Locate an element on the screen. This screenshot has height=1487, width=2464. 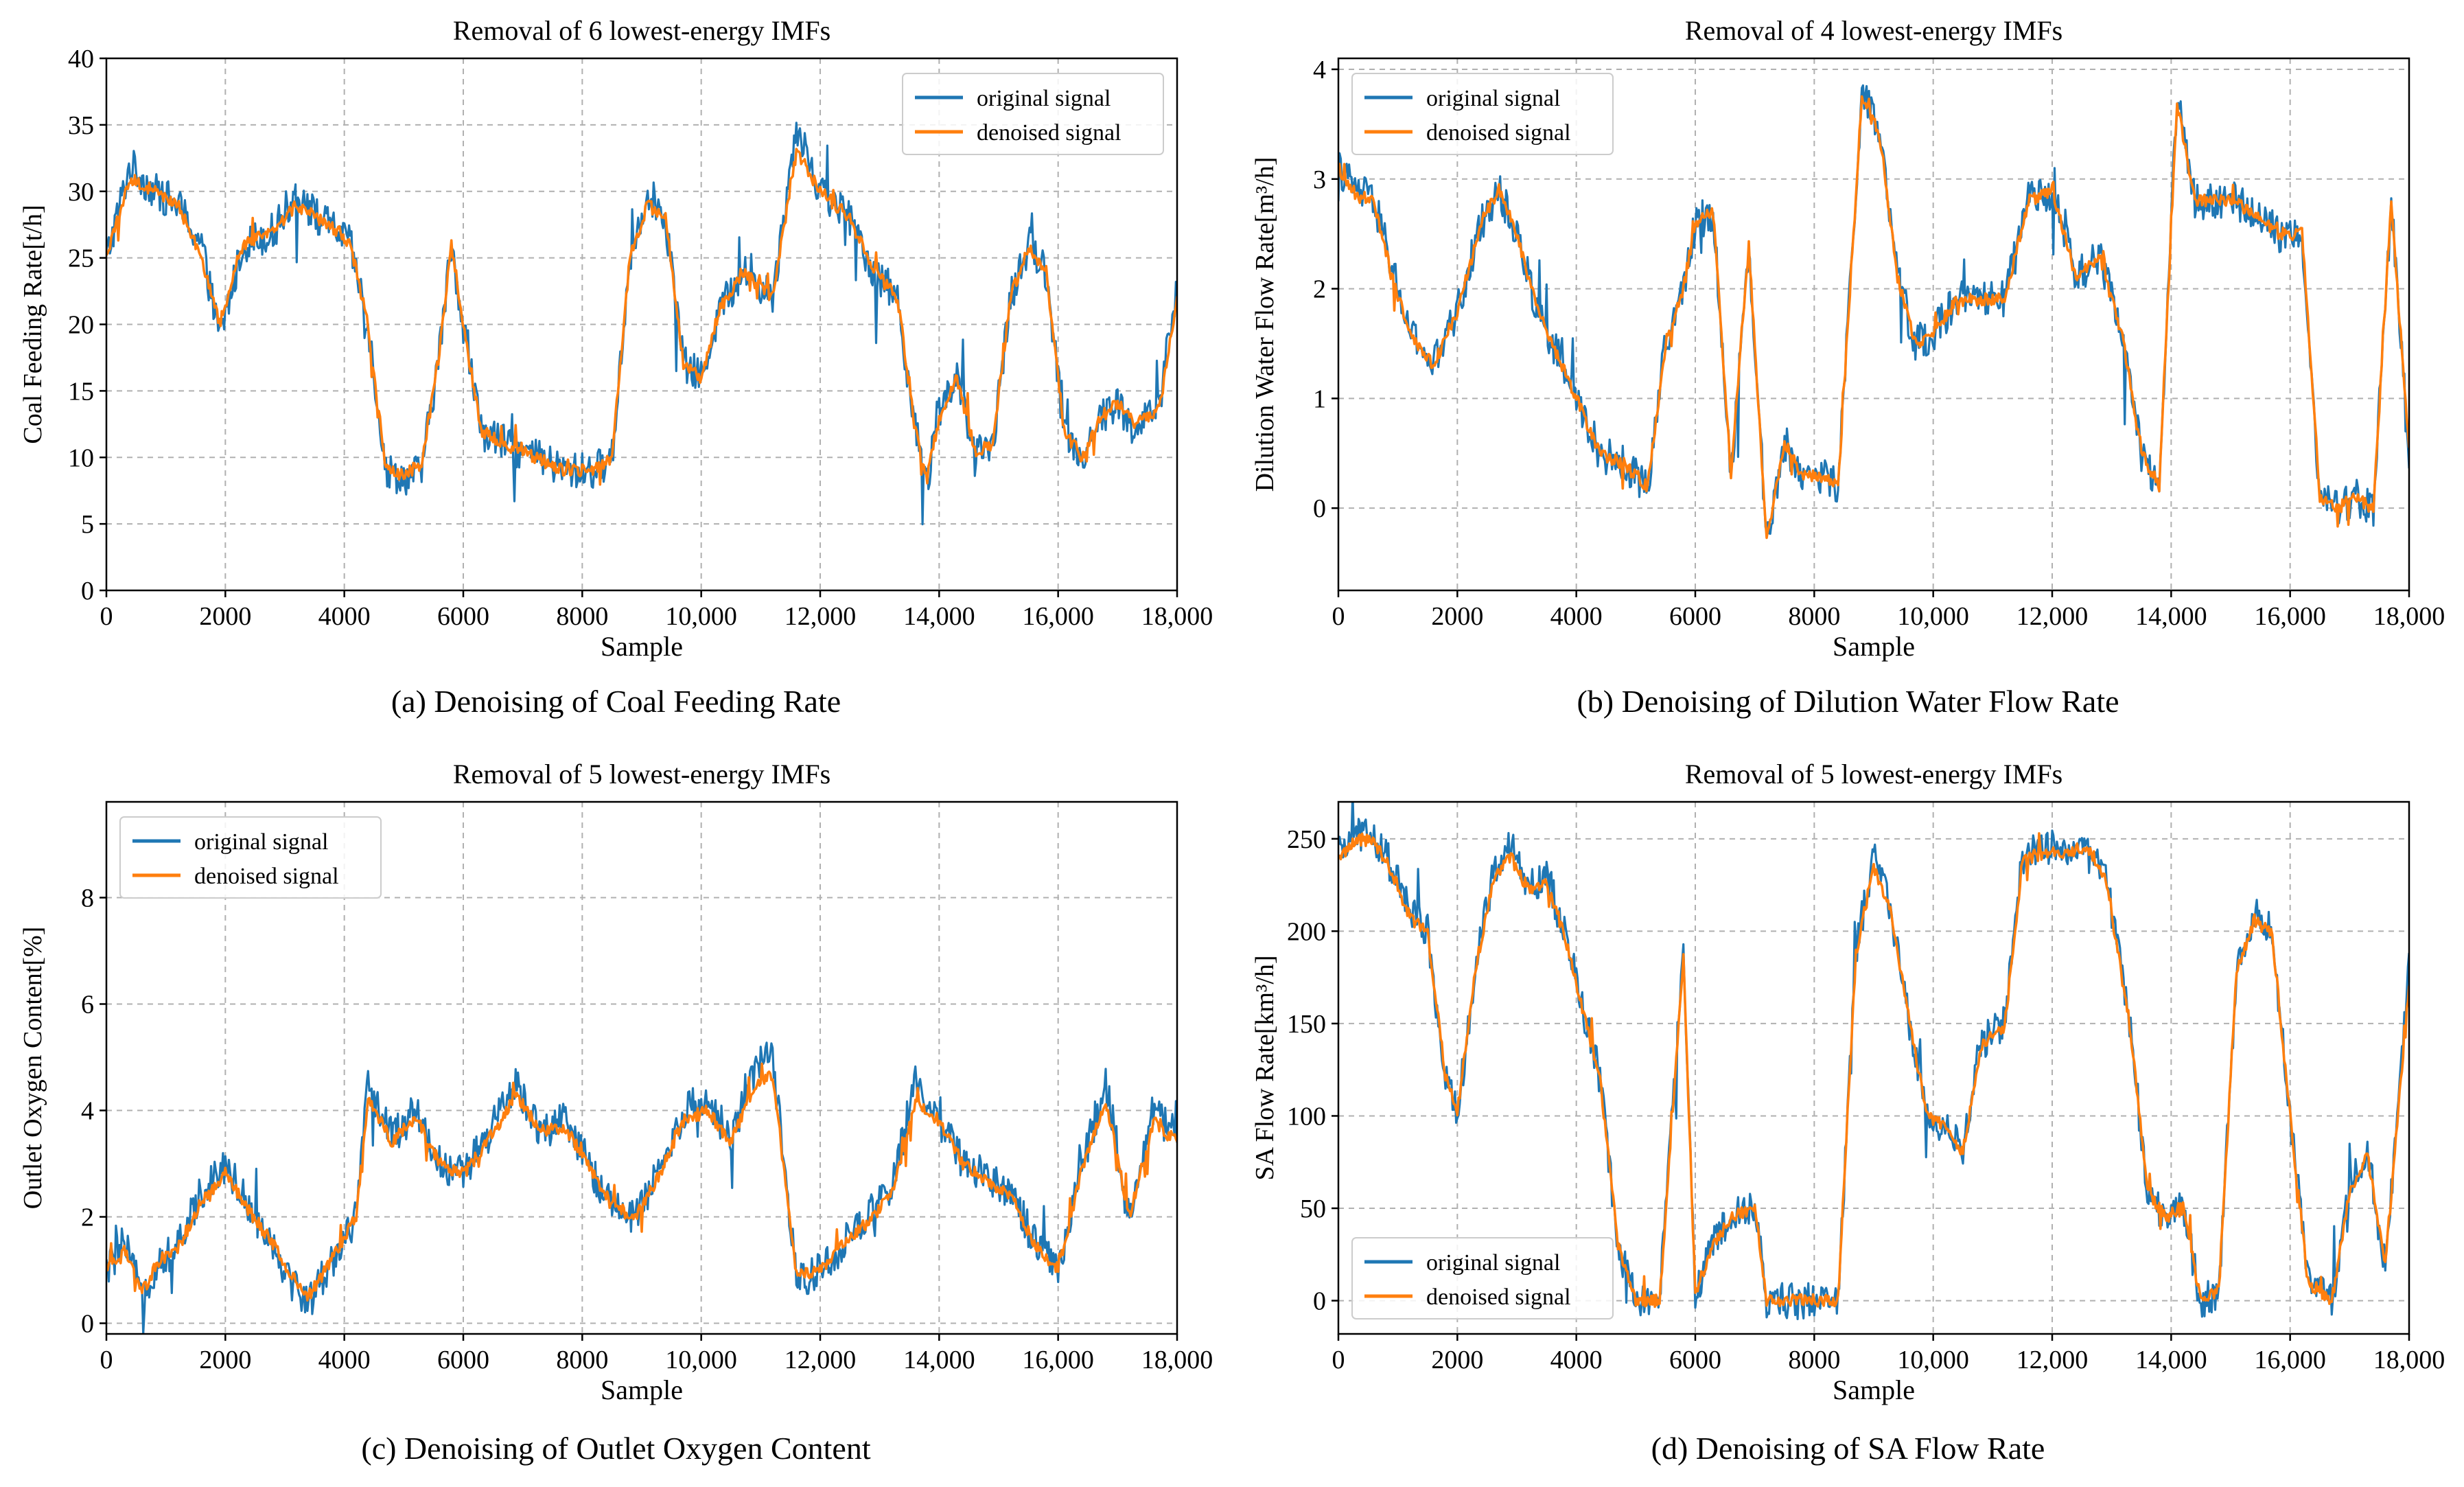
y-tick-label: 2 is located at coordinates (1319, 289).